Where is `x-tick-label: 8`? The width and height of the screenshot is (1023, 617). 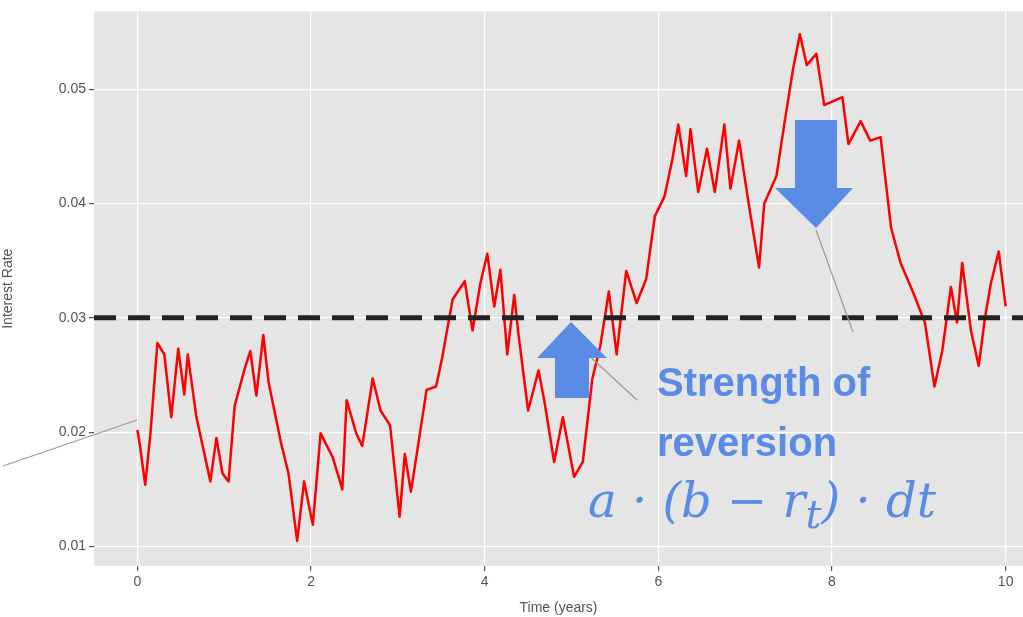 x-tick-label: 8 is located at coordinates (832, 581).